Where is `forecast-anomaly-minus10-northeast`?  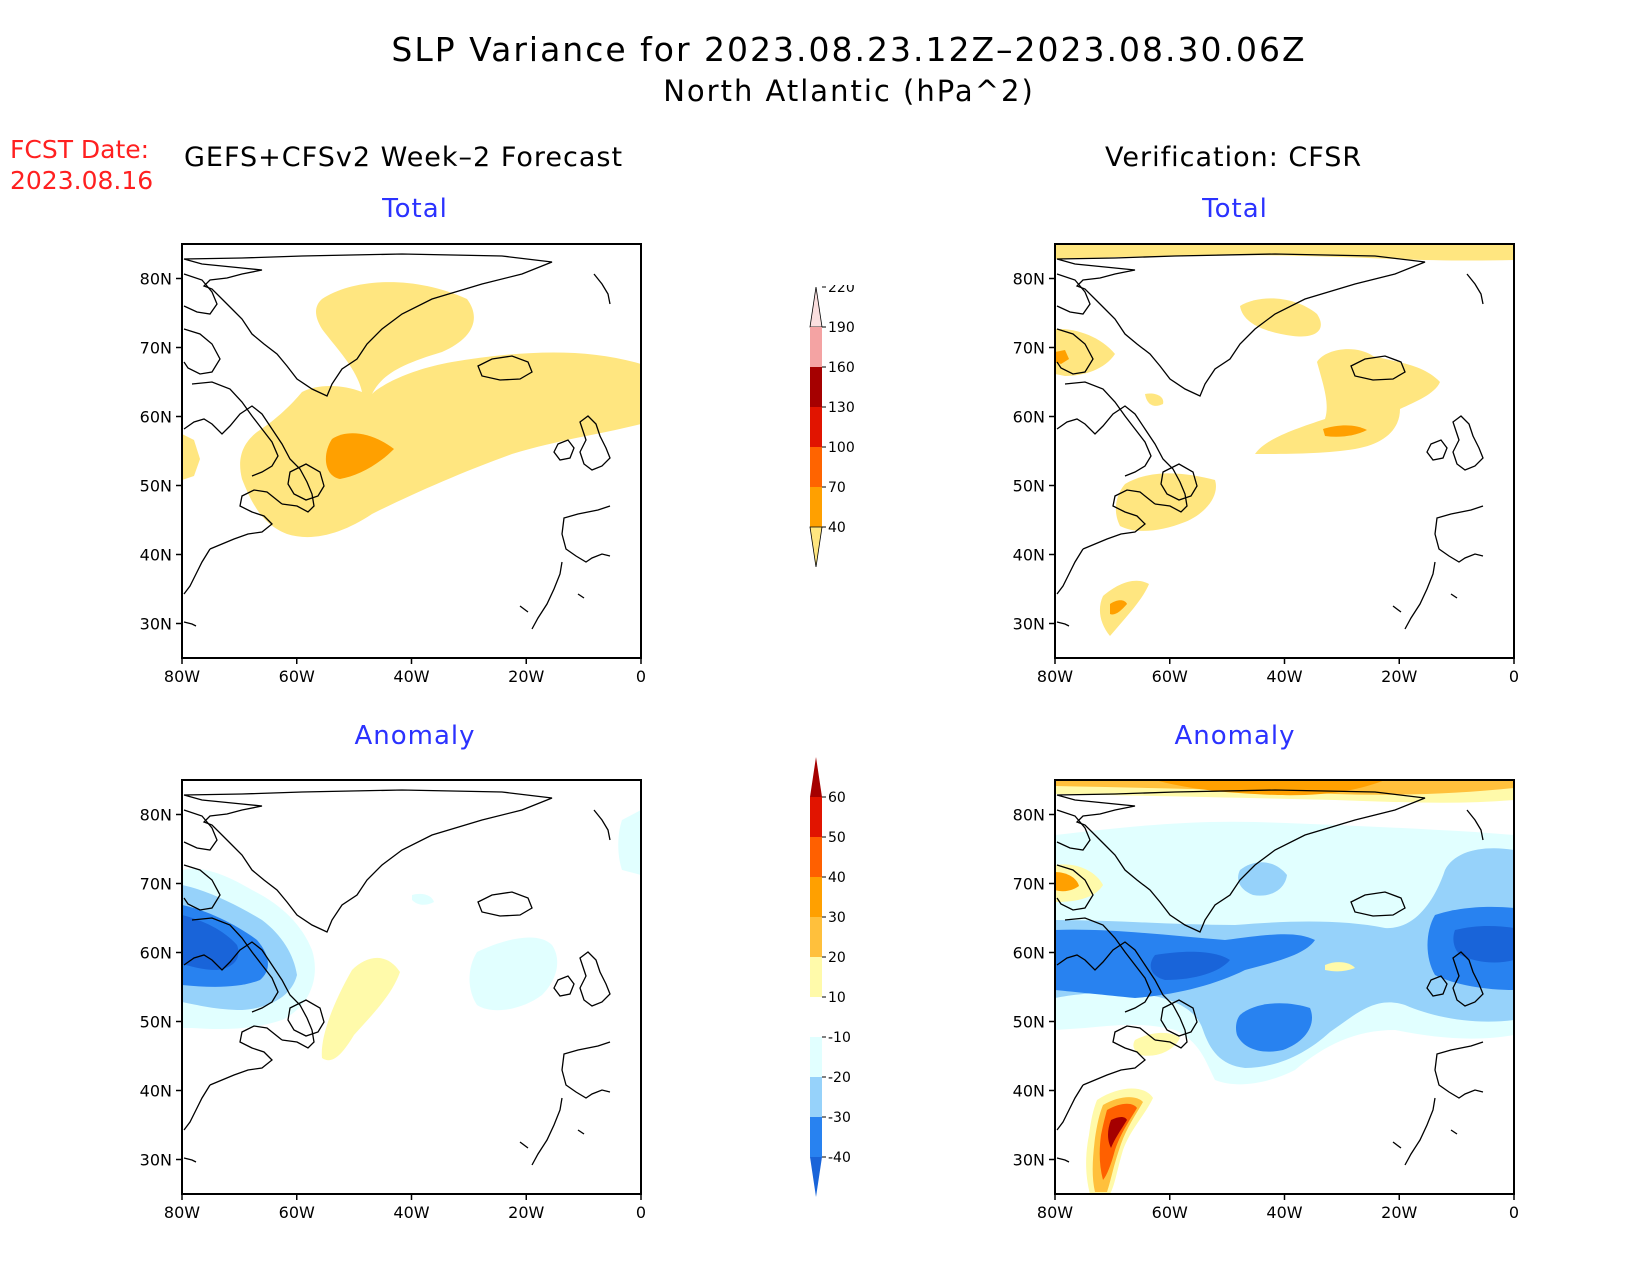 forecast-anomaly-minus10-northeast is located at coordinates (629, 842).